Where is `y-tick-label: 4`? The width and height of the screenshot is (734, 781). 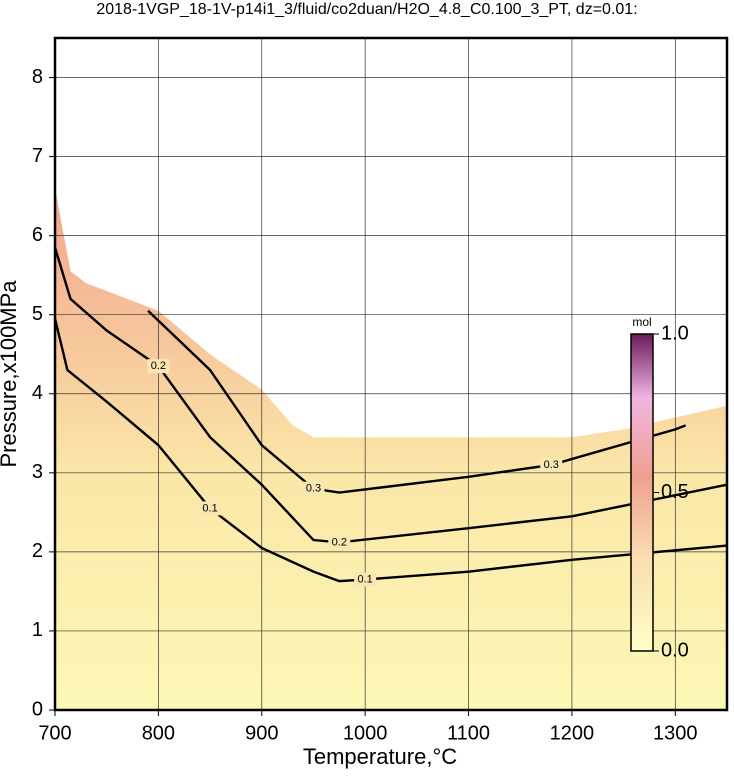
y-tick-label: 4 is located at coordinates (37, 393).